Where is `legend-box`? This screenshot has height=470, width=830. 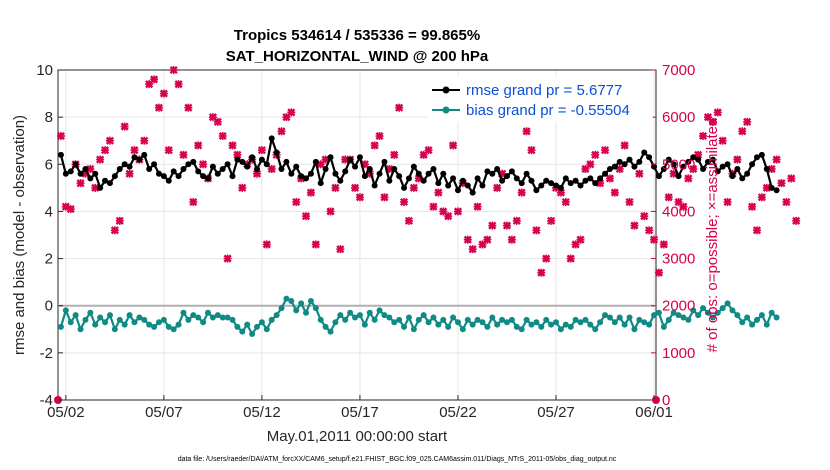 legend-box is located at coordinates (540, 99).